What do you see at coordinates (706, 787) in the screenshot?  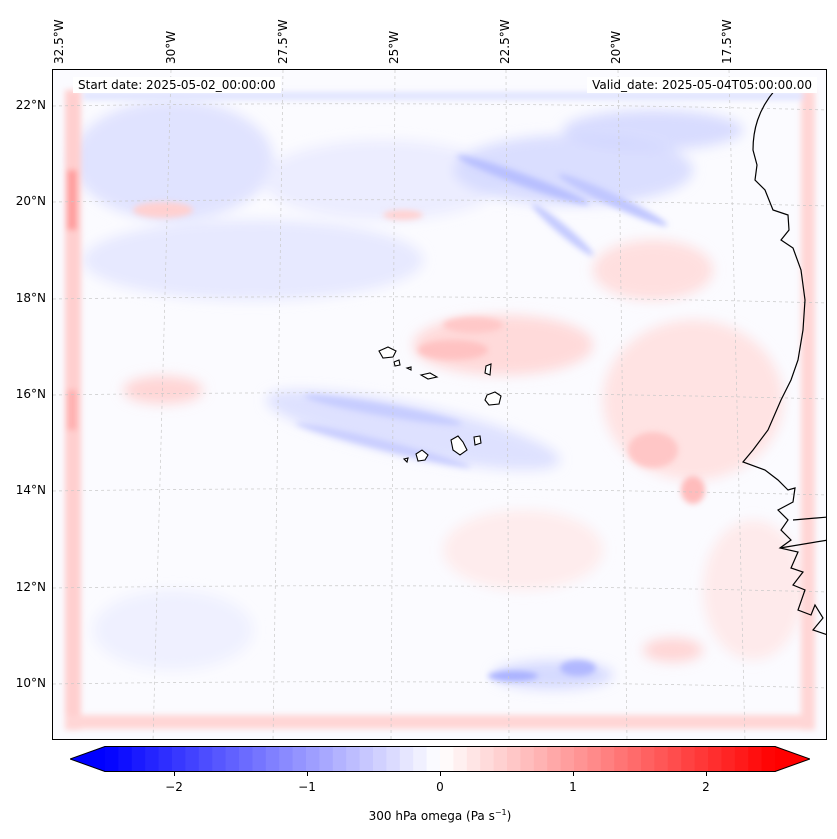 I see `colorbar-tick-label: 2` at bounding box center [706, 787].